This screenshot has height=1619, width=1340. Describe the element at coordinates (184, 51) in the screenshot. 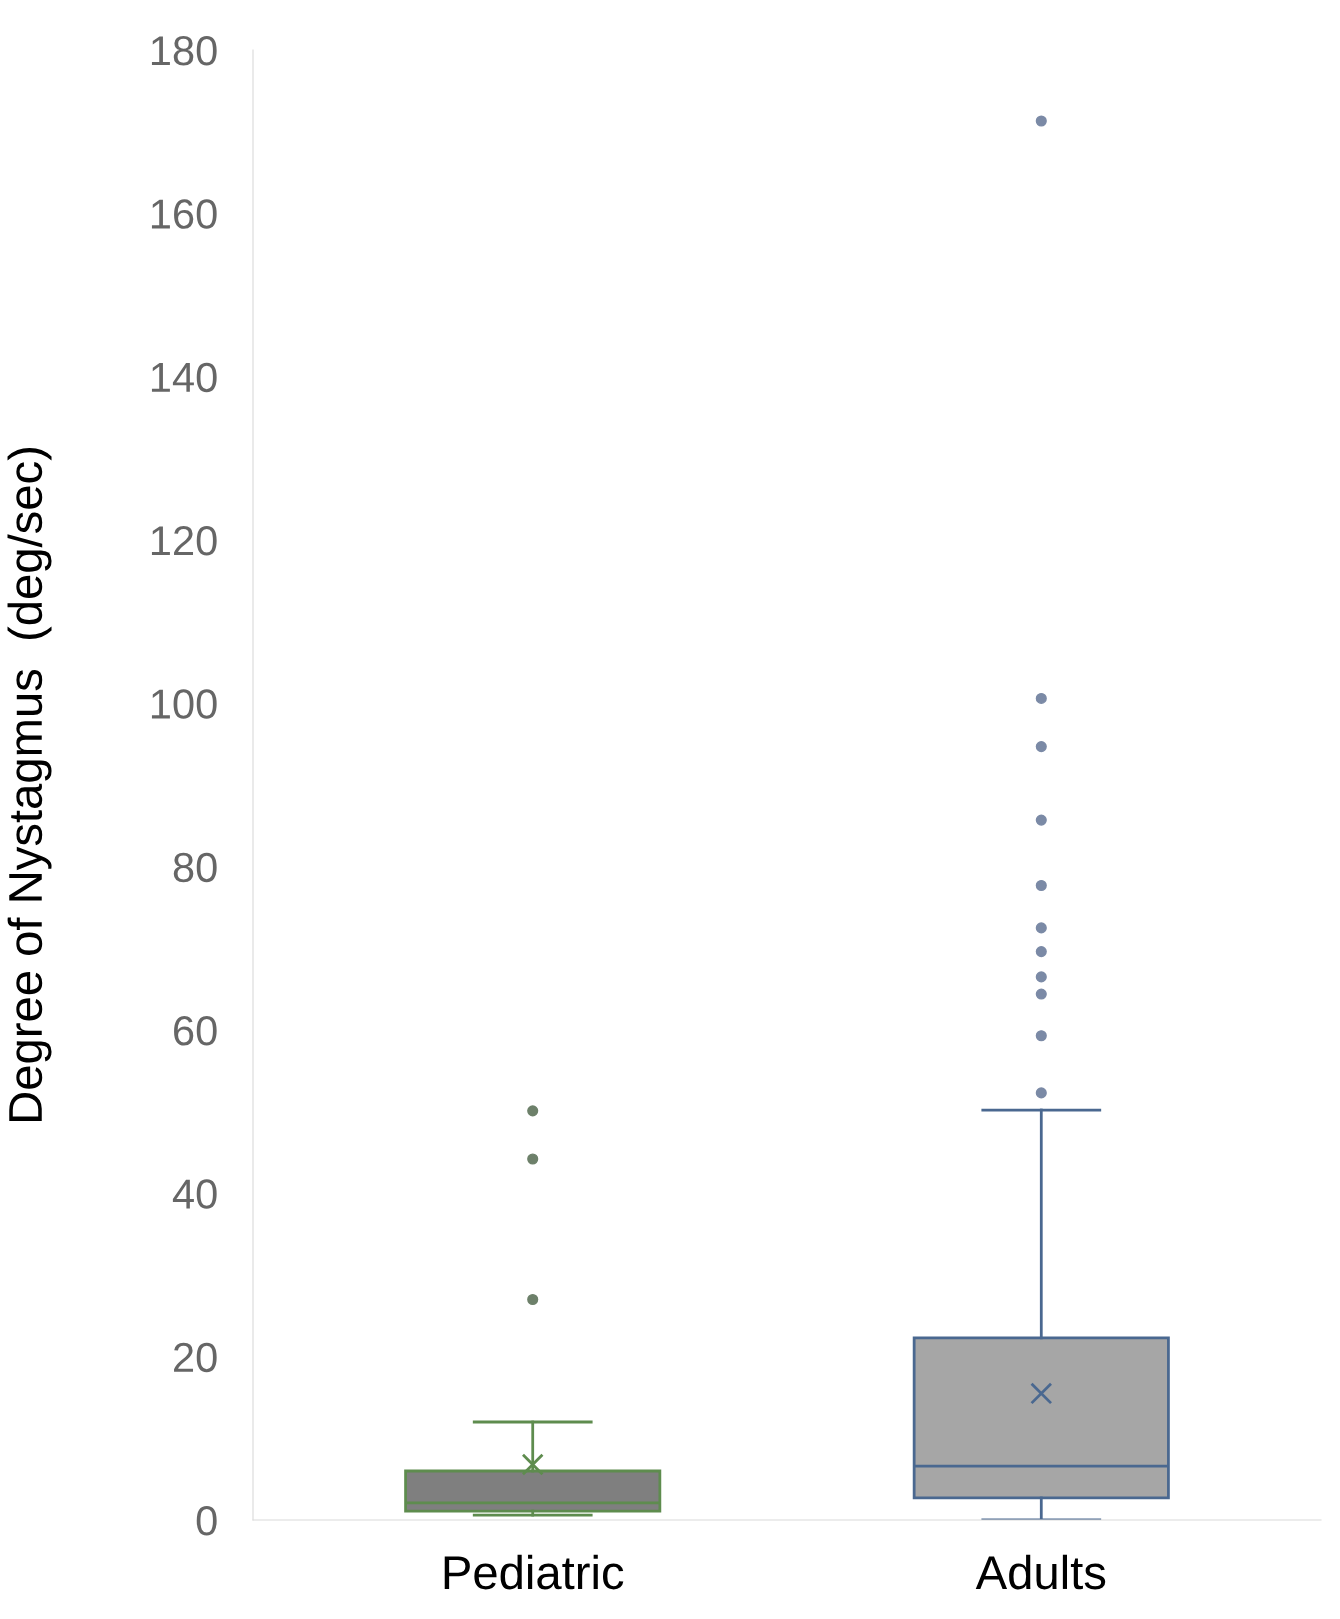

I see `y-tick-label: 180` at that location.